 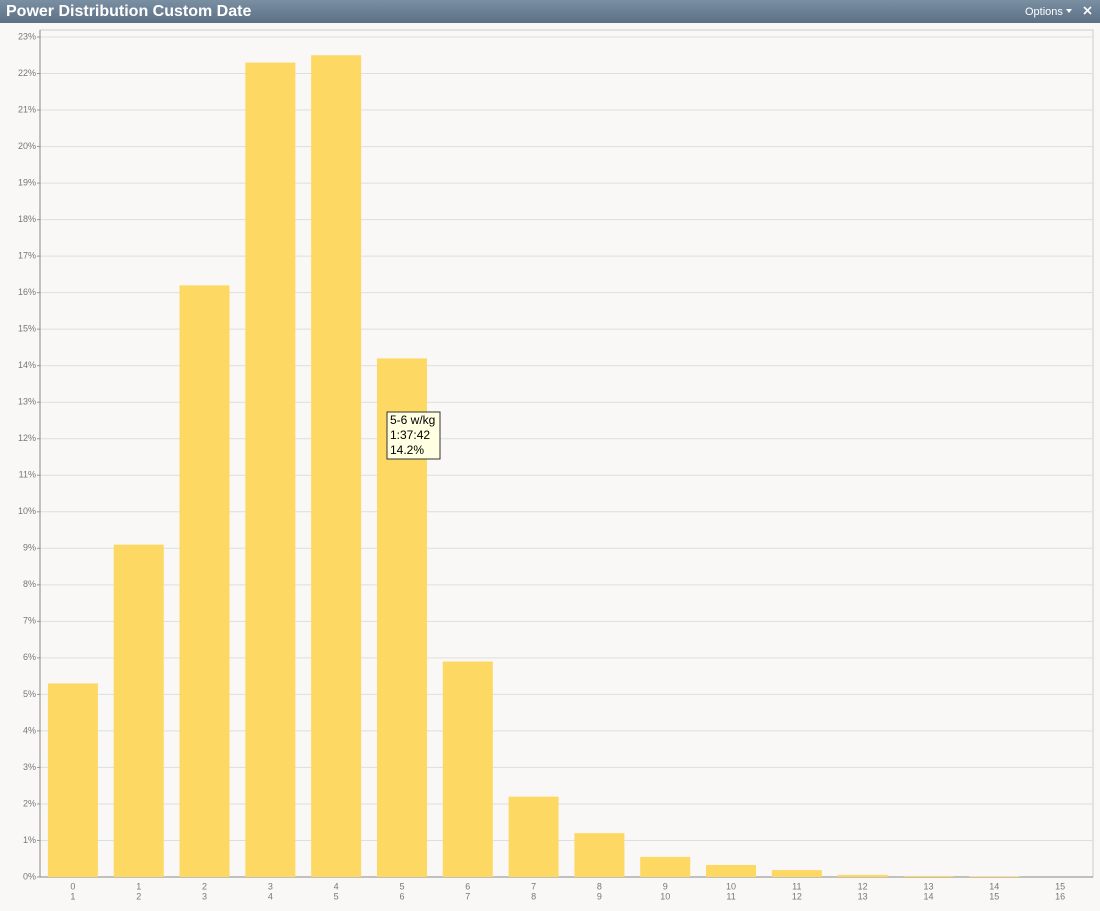 What do you see at coordinates (29, 694) in the screenshot?
I see `y-tick-label: 5%` at bounding box center [29, 694].